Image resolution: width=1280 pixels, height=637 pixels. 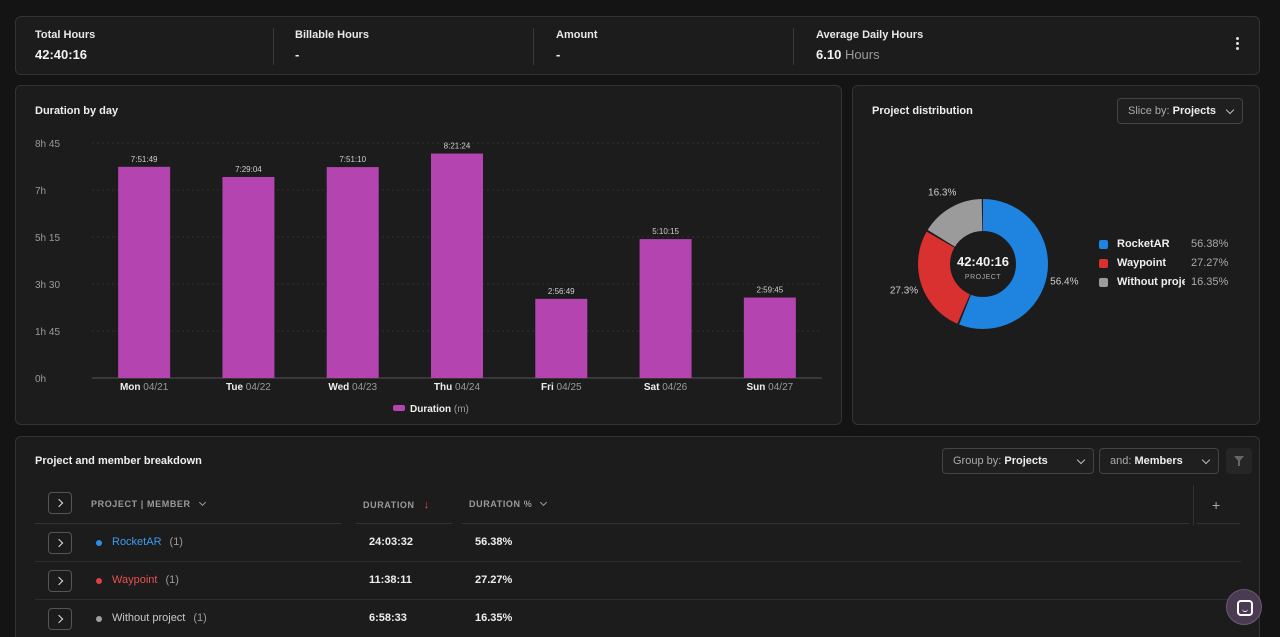 I want to click on x-tick-label: Tue 04/22, so click(x=248, y=387).